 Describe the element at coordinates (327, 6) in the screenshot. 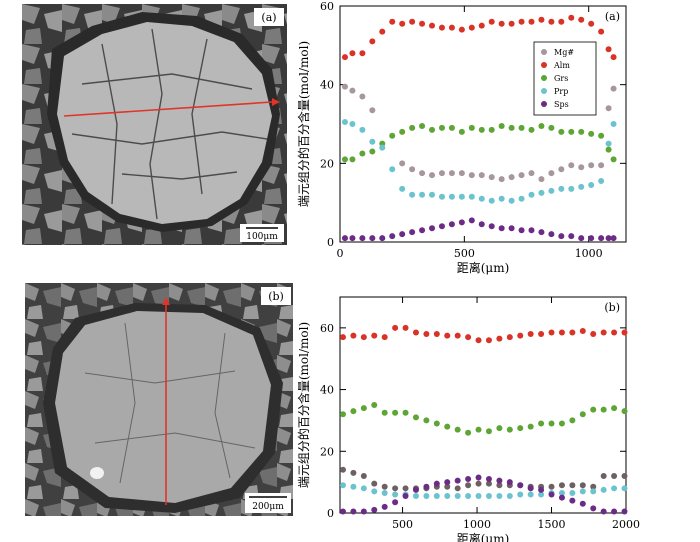

I see `chart-a-ytick-label: 60` at that location.